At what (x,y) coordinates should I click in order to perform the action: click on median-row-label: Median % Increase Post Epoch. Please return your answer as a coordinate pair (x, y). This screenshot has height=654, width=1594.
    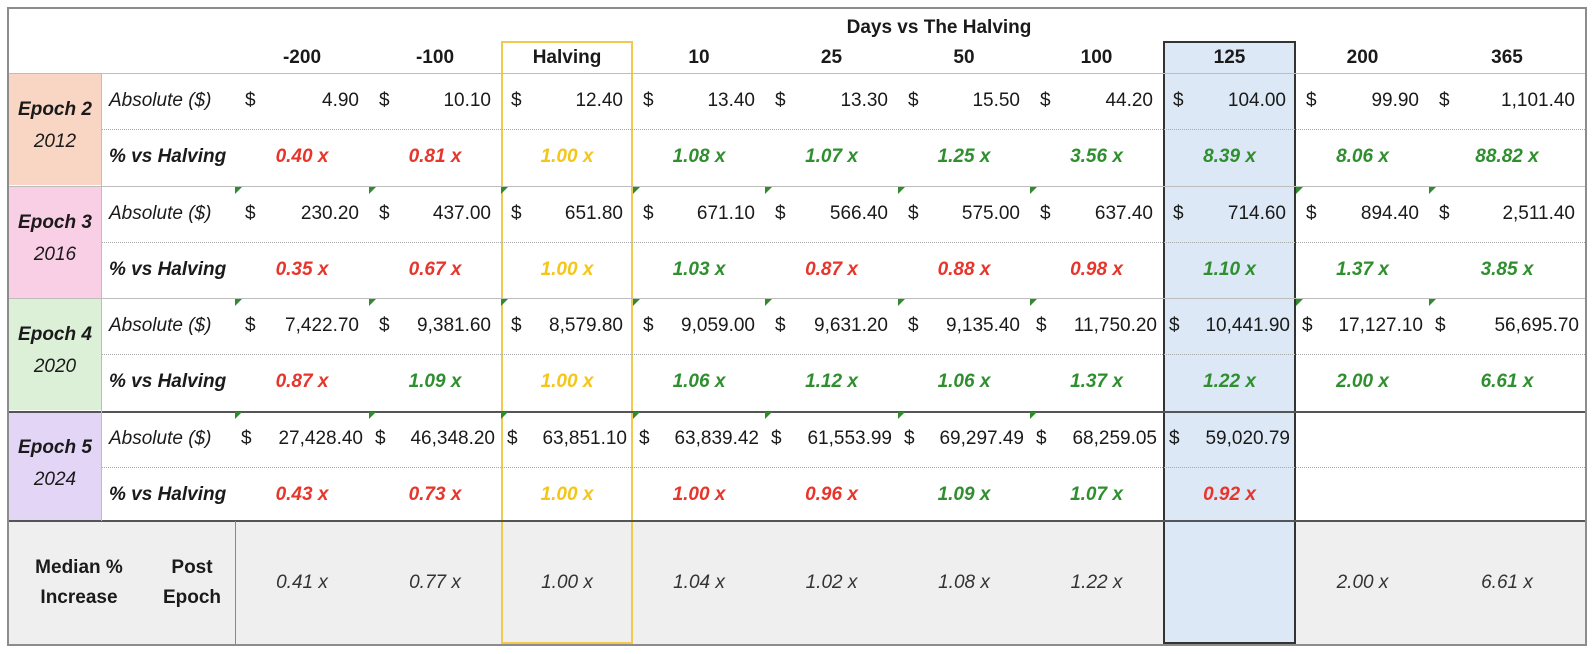
    Looking at the image, I should click on (122, 582).